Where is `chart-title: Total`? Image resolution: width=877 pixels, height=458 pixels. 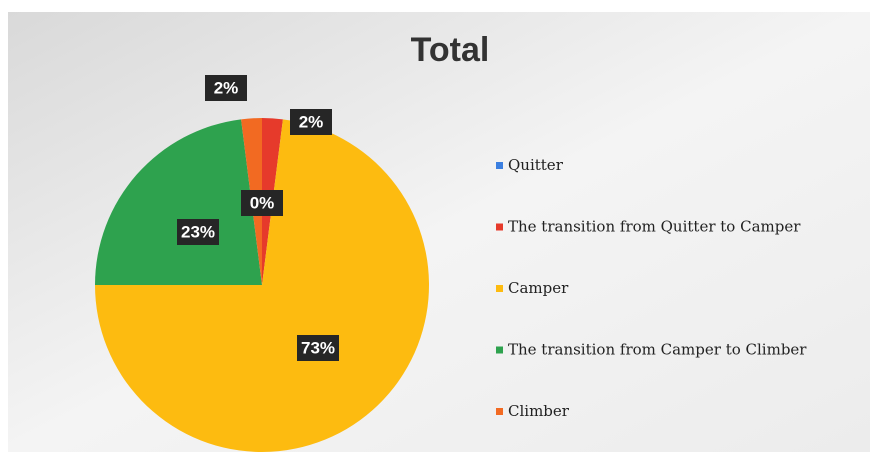 chart-title: Total is located at coordinates (450, 50).